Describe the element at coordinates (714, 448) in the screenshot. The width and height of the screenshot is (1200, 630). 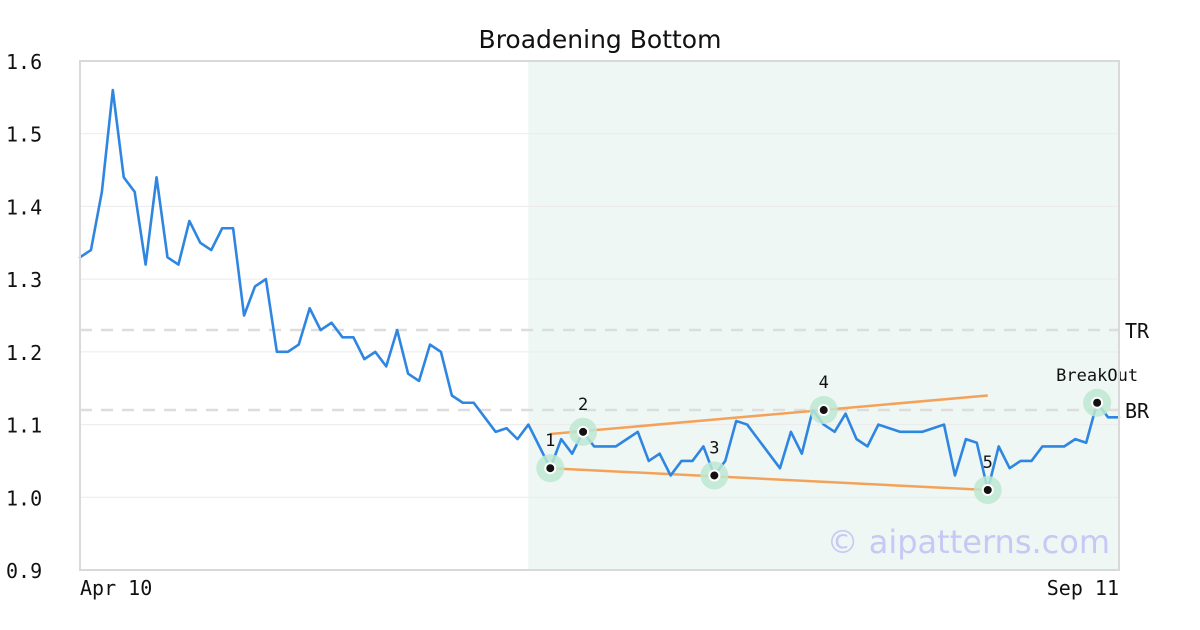
I see `point-label-3: 3` at that location.